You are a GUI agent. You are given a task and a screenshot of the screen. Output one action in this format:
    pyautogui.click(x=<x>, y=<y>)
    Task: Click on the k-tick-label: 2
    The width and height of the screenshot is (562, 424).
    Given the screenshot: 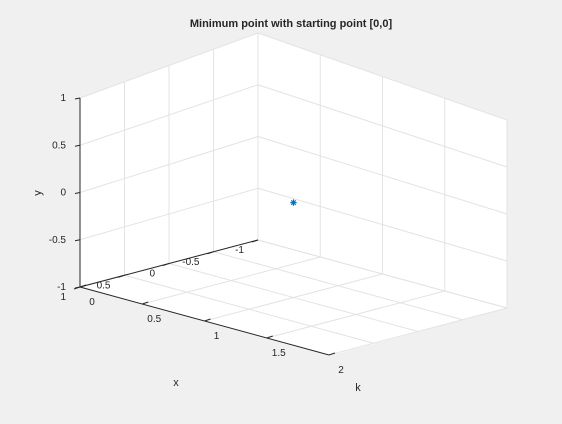 What is the action you would take?
    pyautogui.click(x=341, y=370)
    